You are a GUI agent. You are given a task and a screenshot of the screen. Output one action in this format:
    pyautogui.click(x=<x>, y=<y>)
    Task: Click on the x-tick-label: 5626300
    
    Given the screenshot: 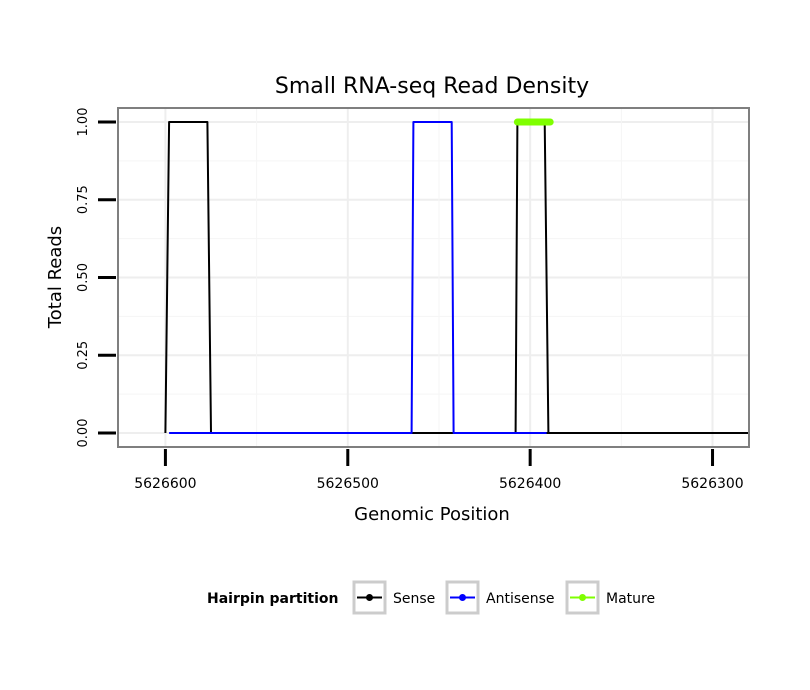 What is the action you would take?
    pyautogui.click(x=712, y=484)
    